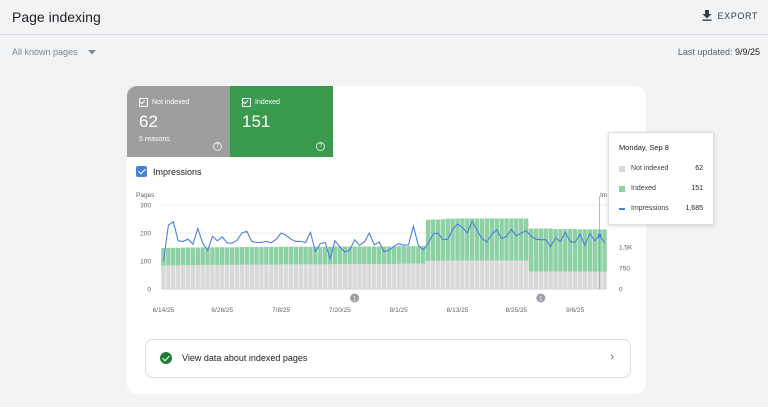 The width and height of the screenshot is (768, 407). I want to click on export-button: EXPORT, so click(730, 15).